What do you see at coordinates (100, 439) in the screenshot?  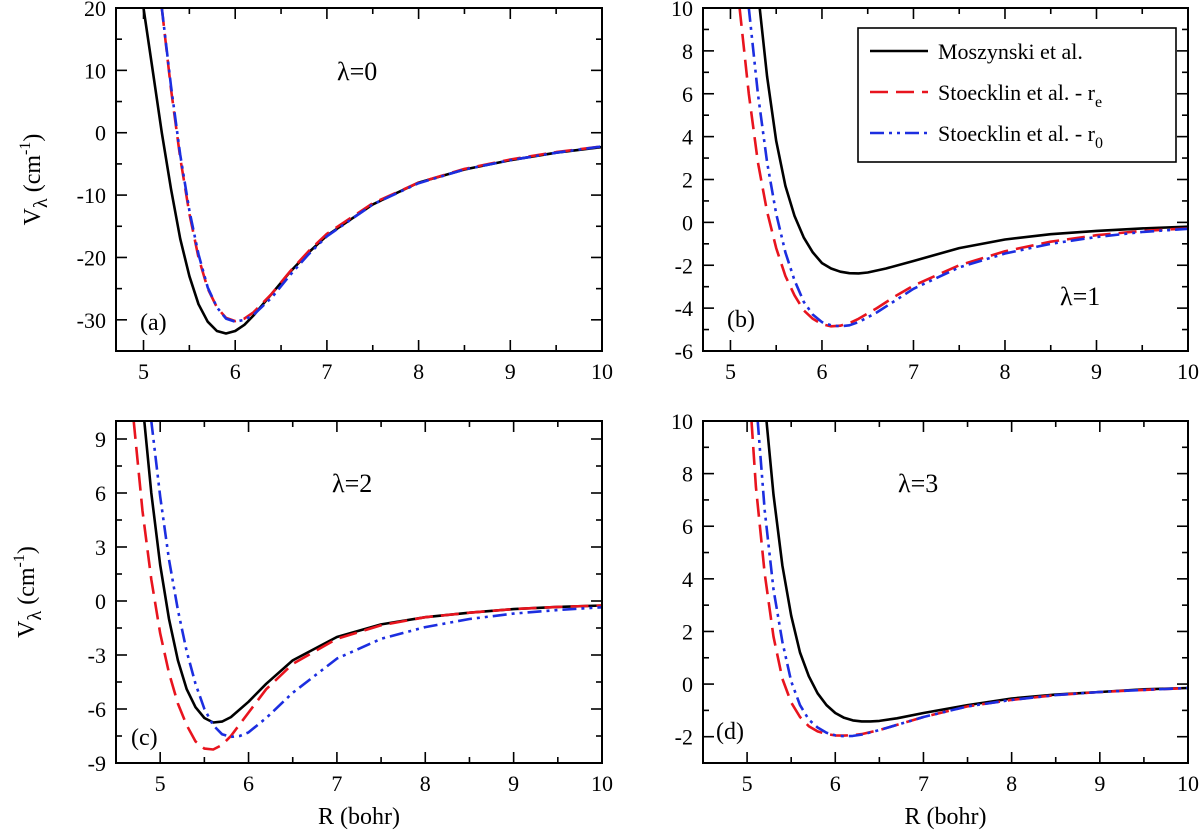 I see `y-tick-label: 9` at bounding box center [100, 439].